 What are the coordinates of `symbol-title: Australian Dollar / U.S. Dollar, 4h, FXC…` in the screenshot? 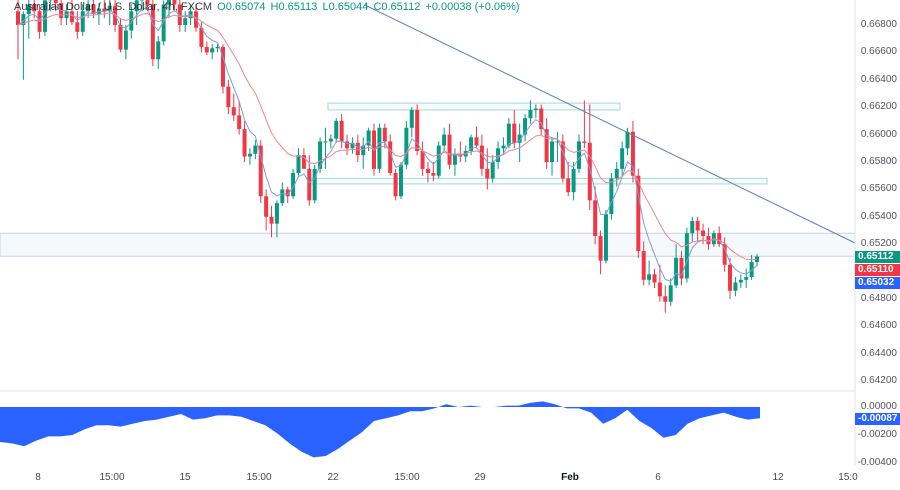 It's located at (113, 7).